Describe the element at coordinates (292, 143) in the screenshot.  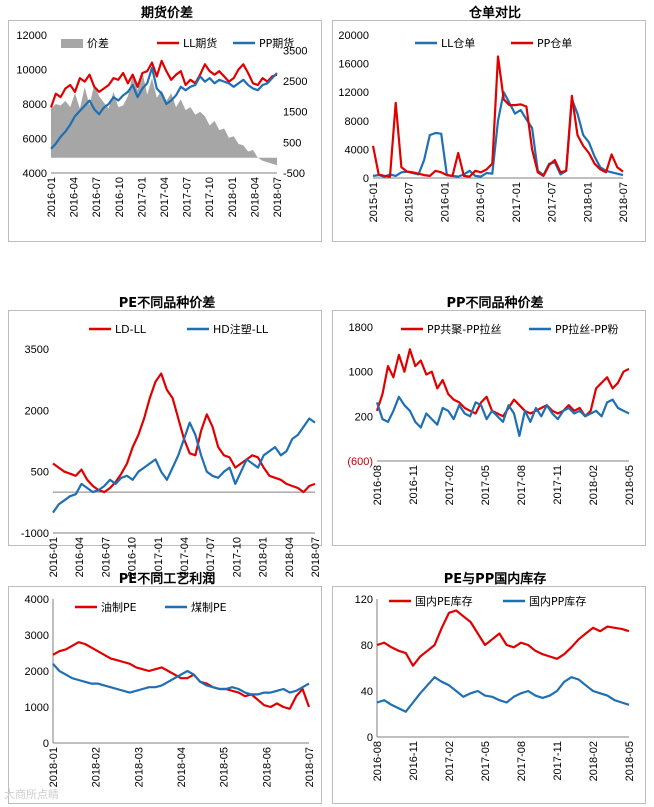
I see `y2-tick-label: 500` at that location.